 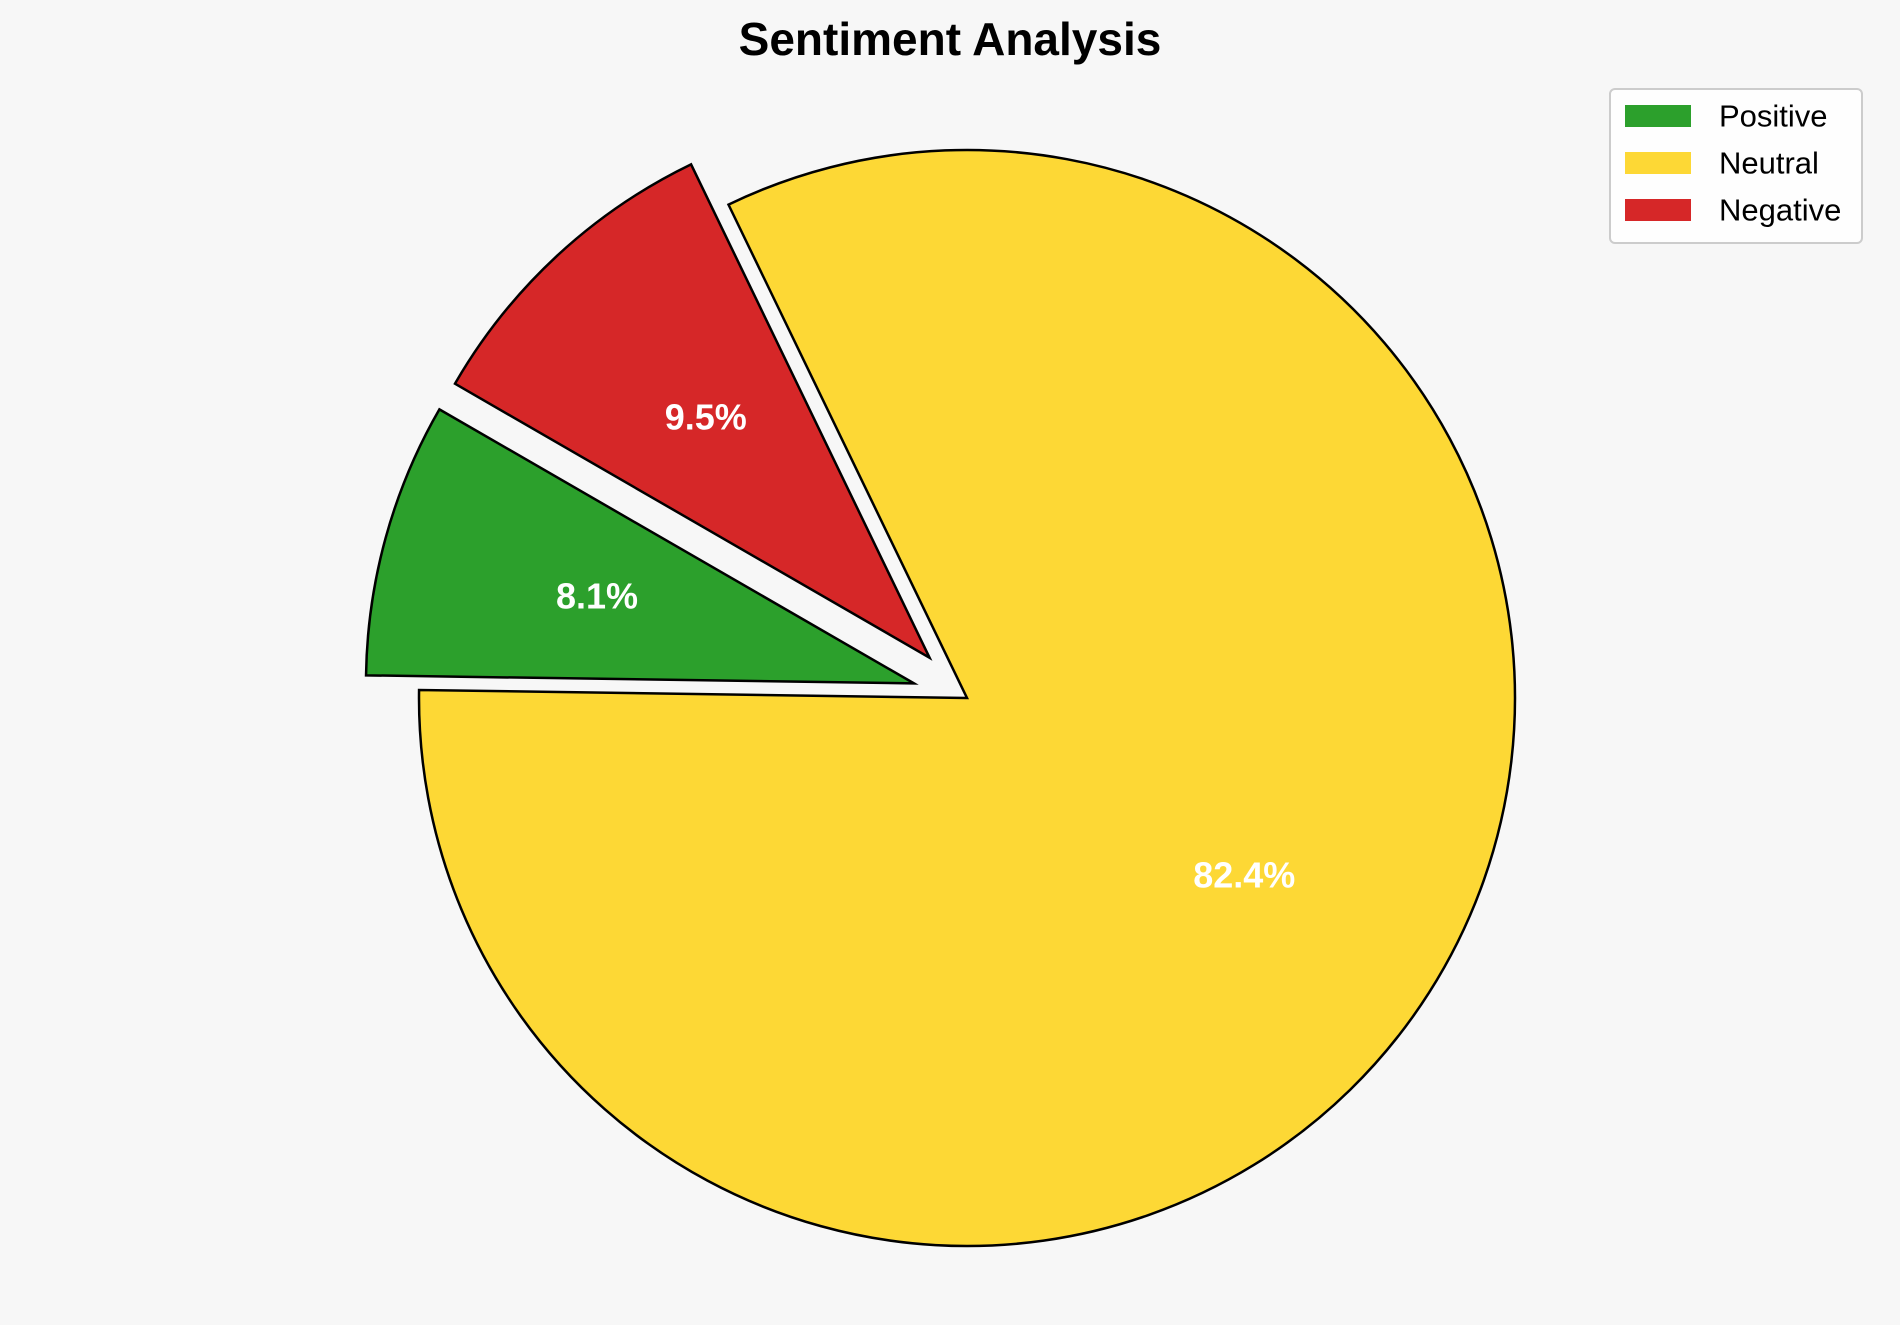 I want to click on slice-label-positive: 8.1%, so click(x=597, y=595).